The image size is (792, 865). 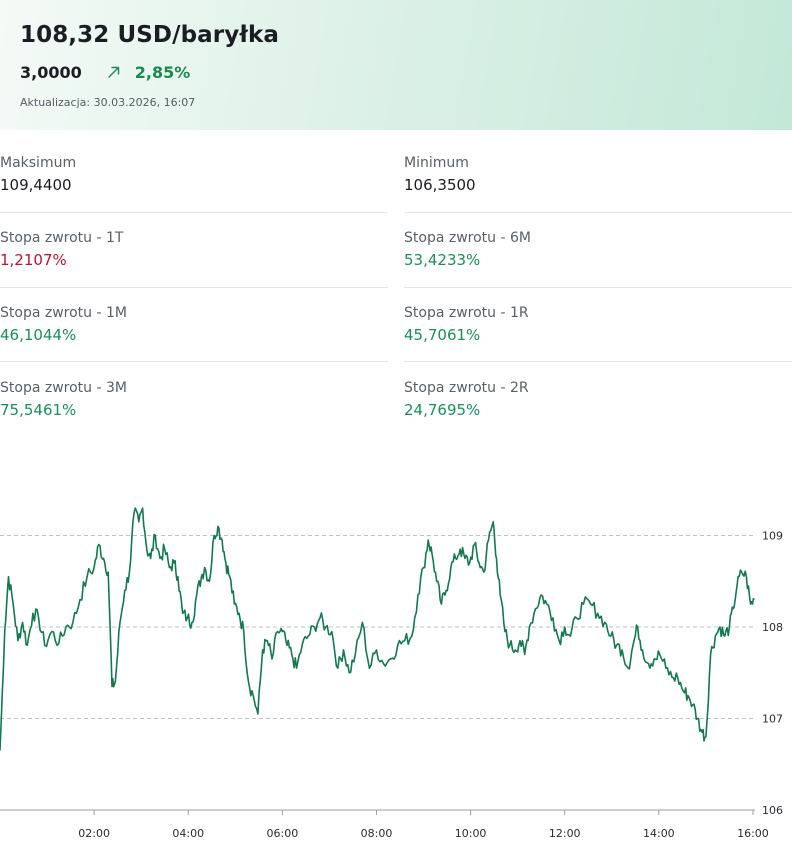 I want to click on stat-value: 53,4233%, so click(x=442, y=260).